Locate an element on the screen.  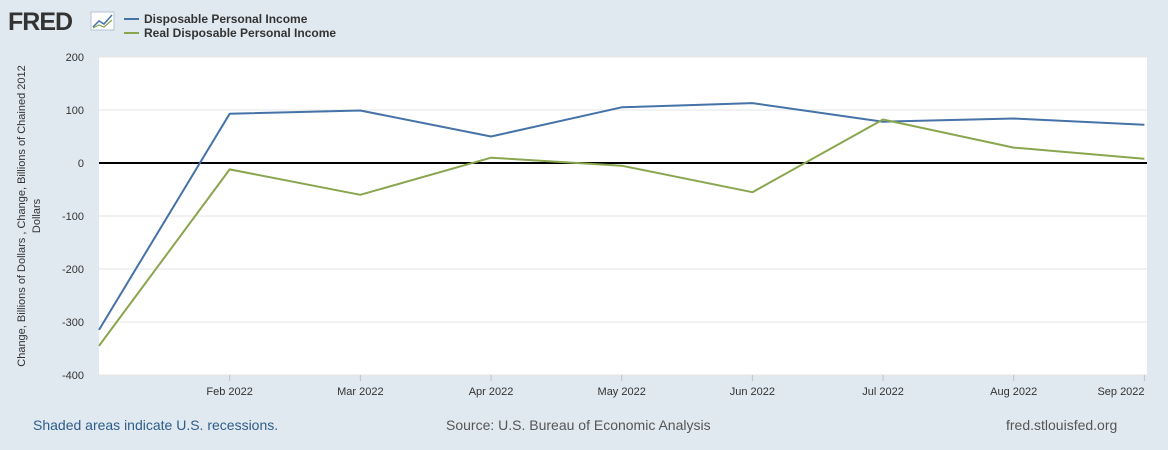
x-tick-label: Jul 2022 is located at coordinates (883, 392).